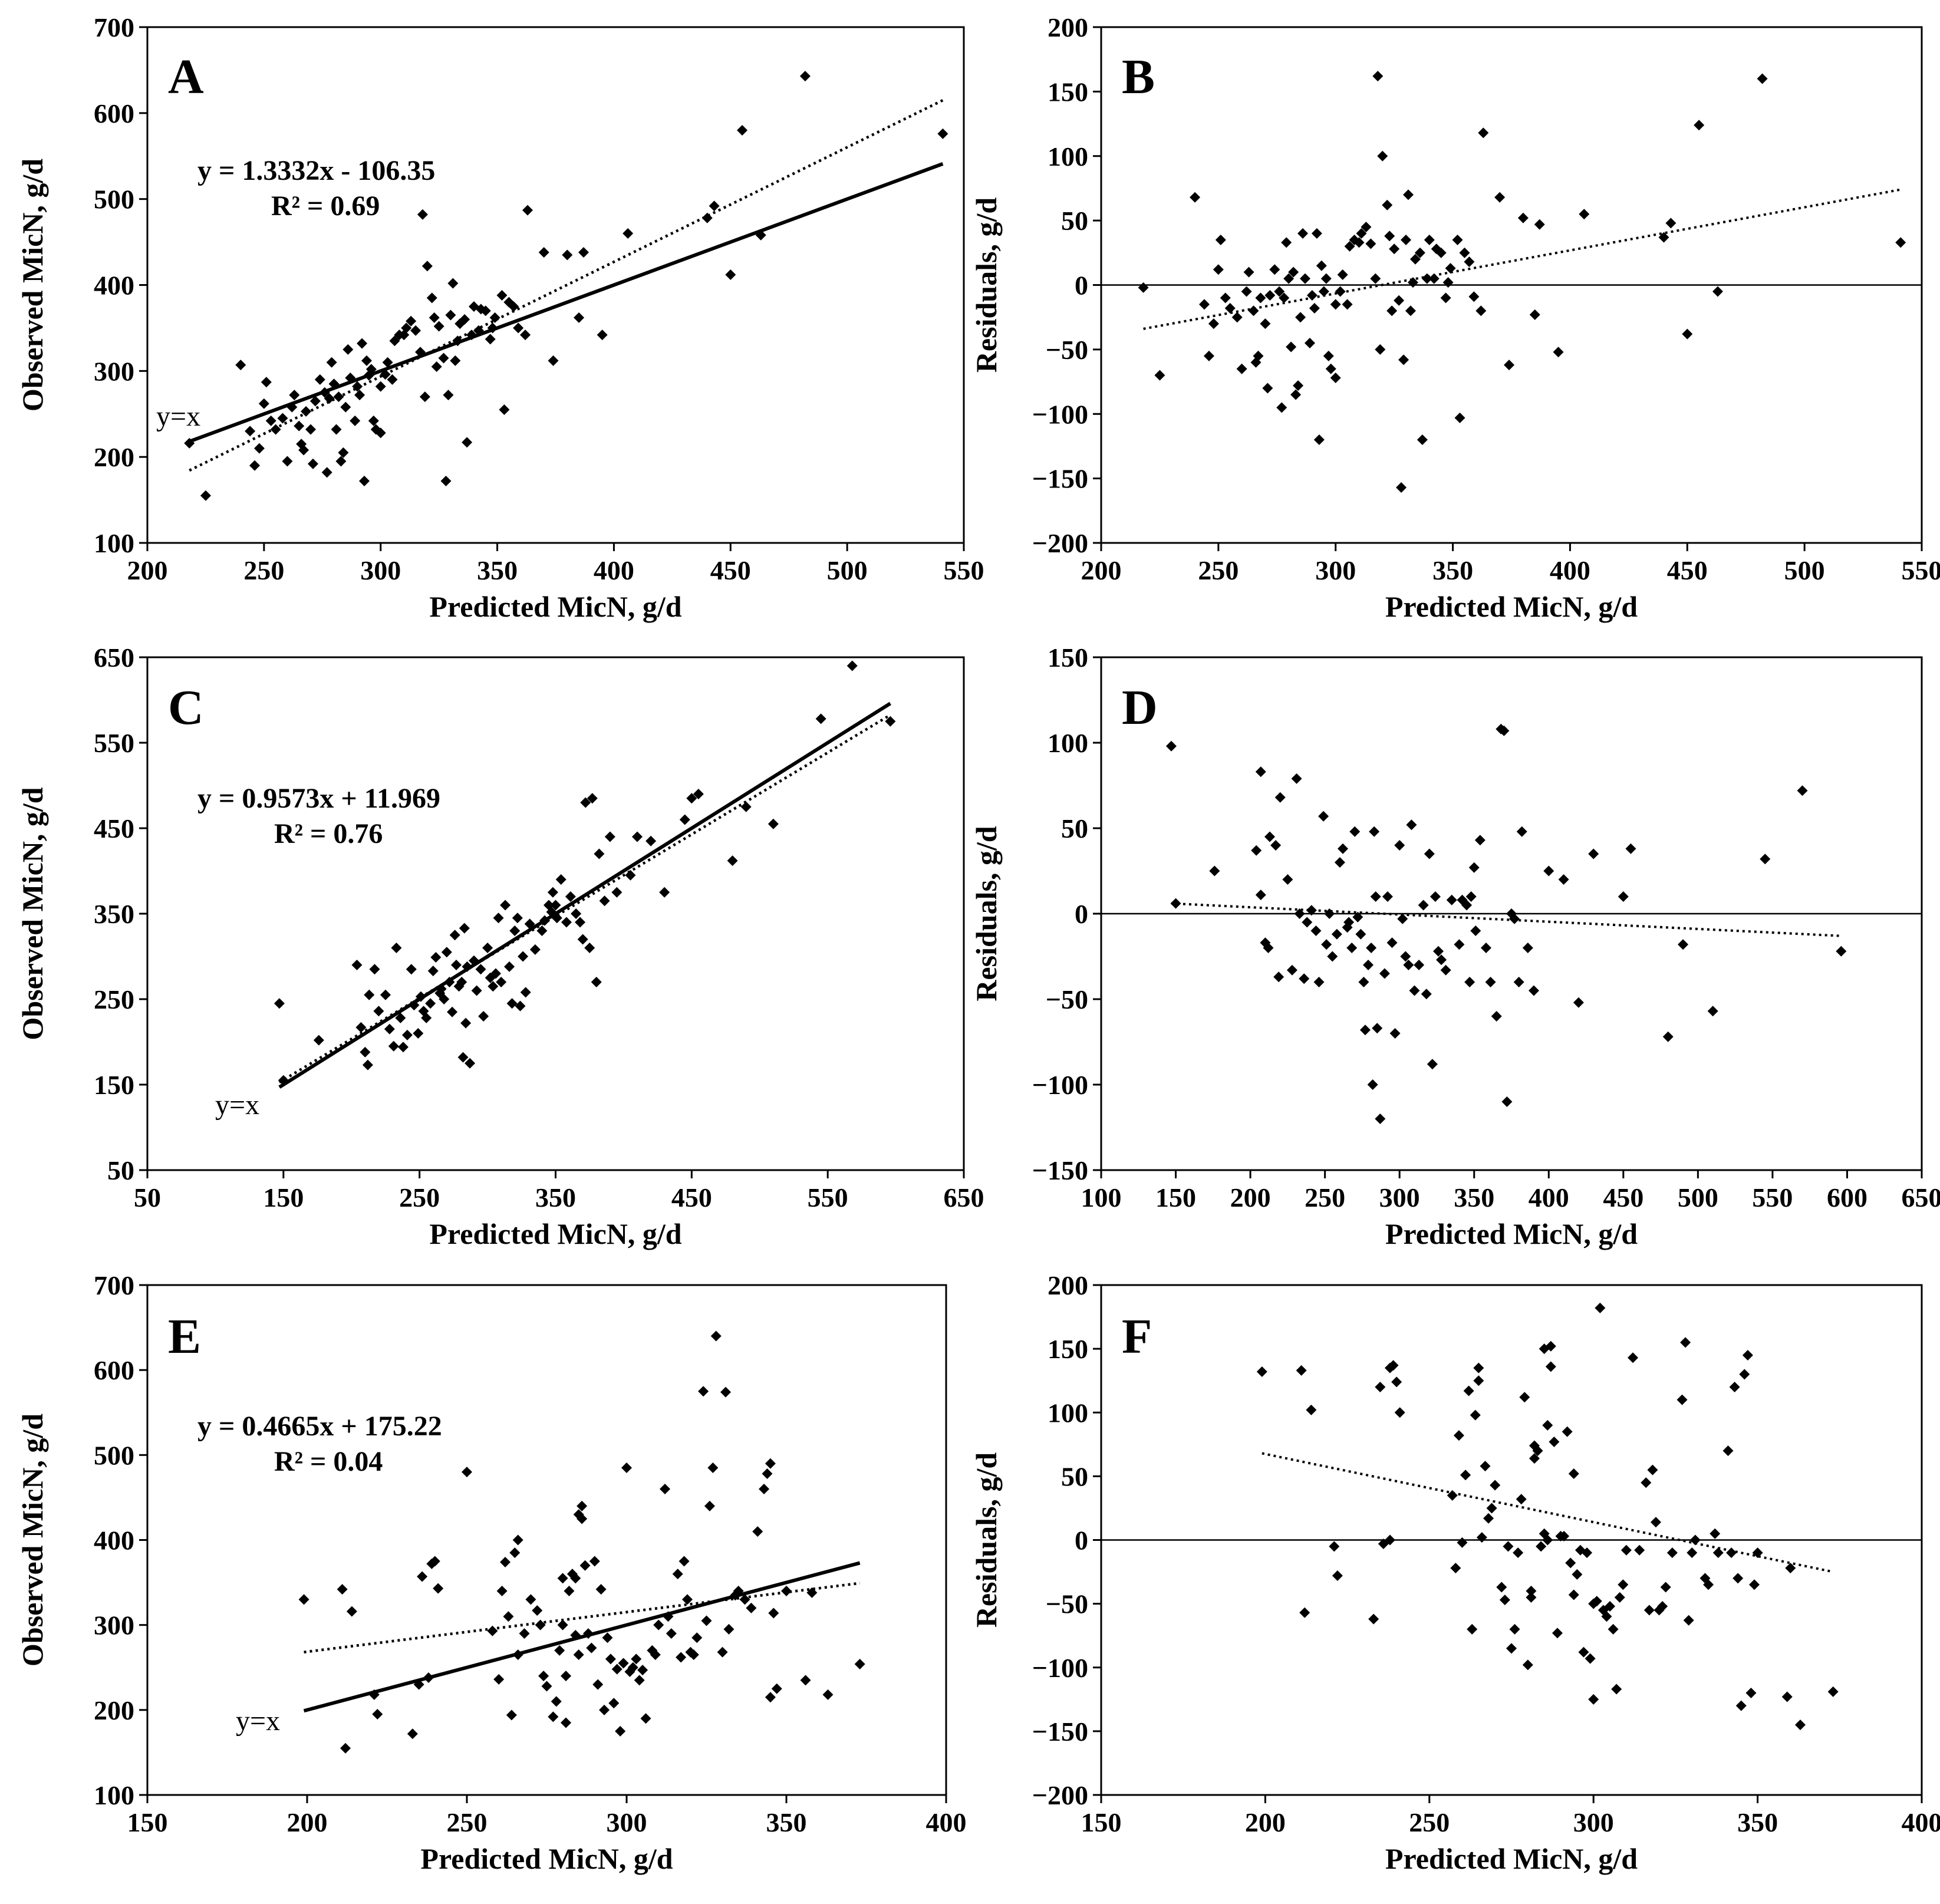 This screenshot has height=1904, width=1940. What do you see at coordinates (147, 1197) in the screenshot?
I see `x-tick-label: 50` at bounding box center [147, 1197].